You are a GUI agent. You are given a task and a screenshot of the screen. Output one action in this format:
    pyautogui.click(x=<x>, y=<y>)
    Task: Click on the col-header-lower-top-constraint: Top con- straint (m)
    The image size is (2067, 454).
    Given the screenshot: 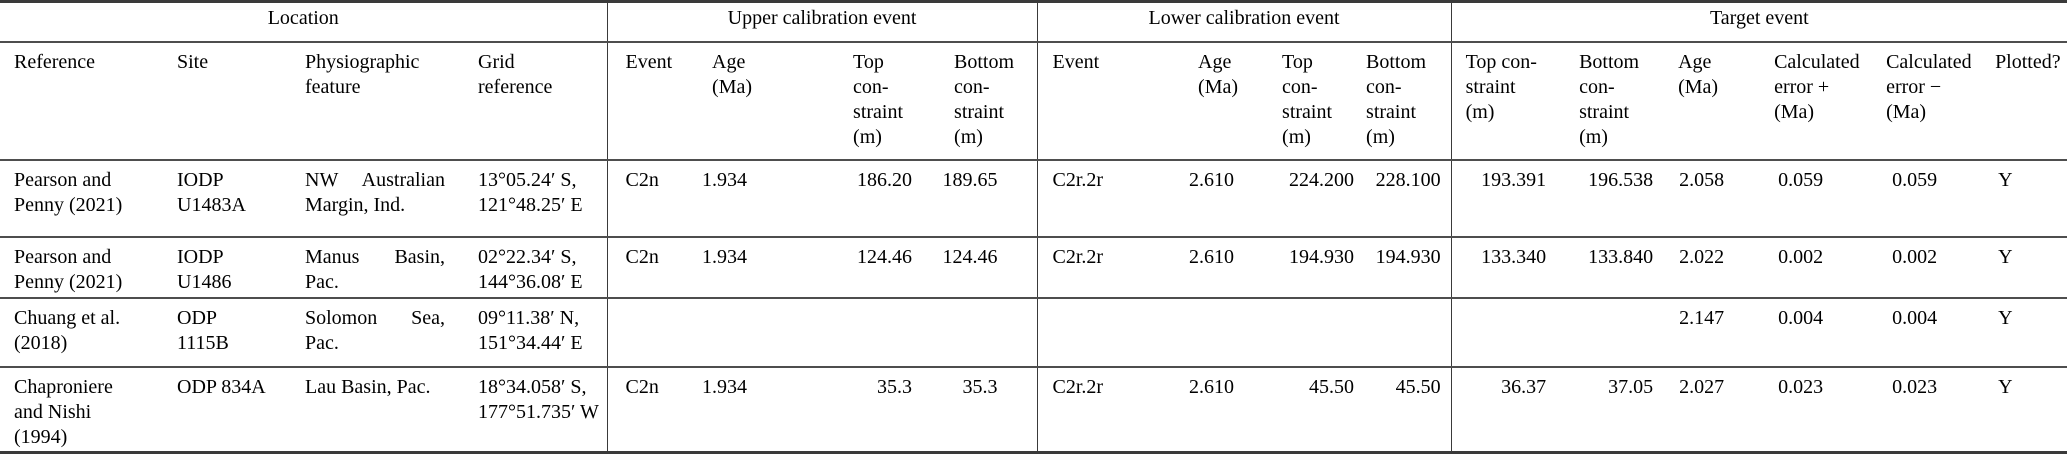 What is the action you would take?
    pyautogui.click(x=1305, y=101)
    